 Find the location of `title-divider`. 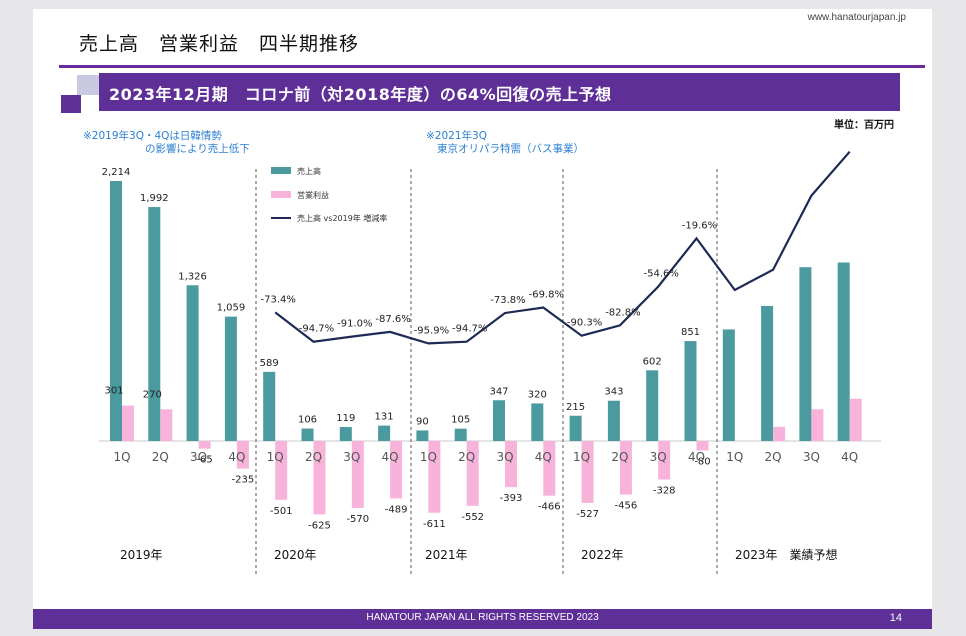

title-divider is located at coordinates (492, 66).